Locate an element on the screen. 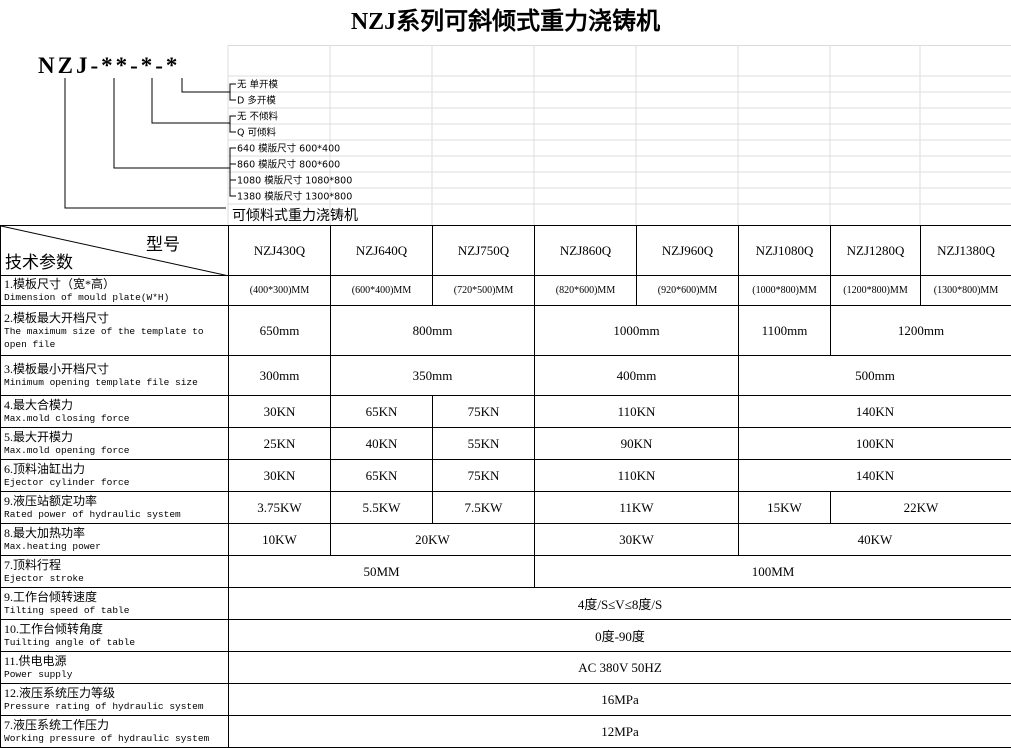 The height and width of the screenshot is (748, 1011). code-option: 640 模版尺寸 600*400 is located at coordinates (288, 149).